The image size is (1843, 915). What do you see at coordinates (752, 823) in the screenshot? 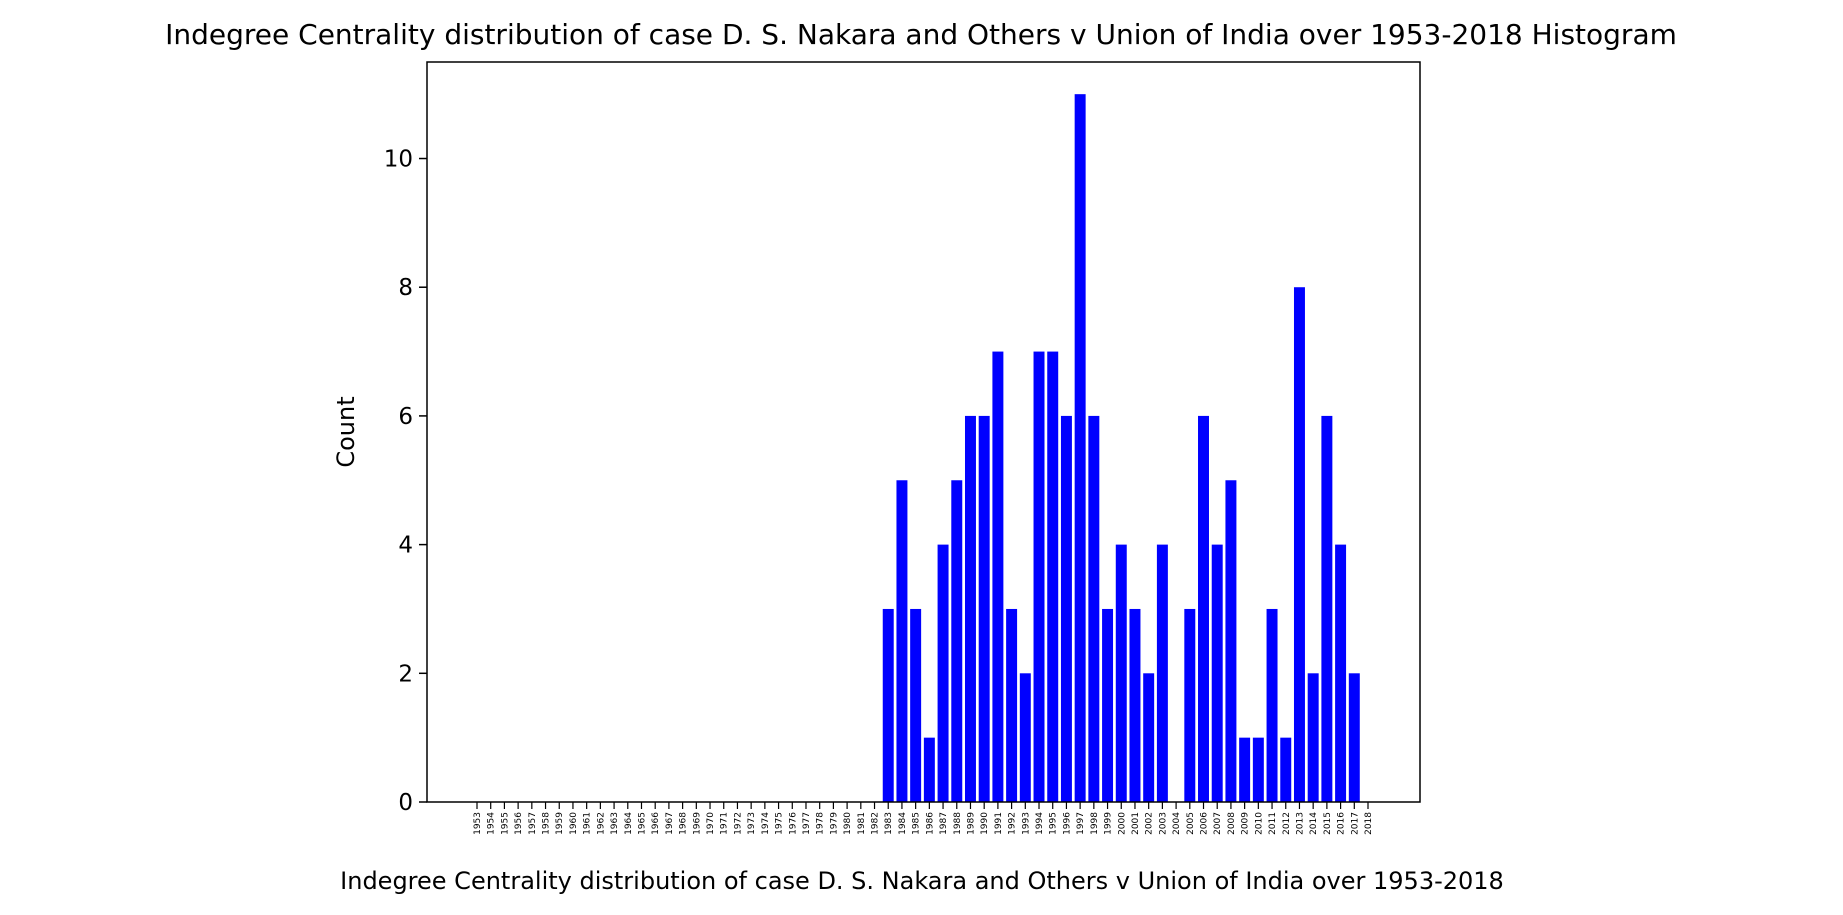
I see `x-tick-label: 1973` at bounding box center [752, 823].